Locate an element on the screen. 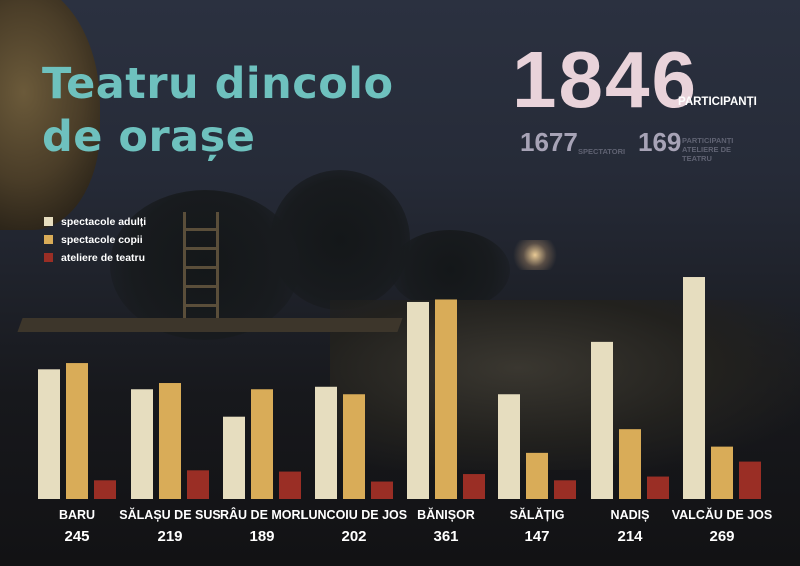 This screenshot has width=800, height=566. legend-label: ateliere de teatru is located at coordinates (103, 257).